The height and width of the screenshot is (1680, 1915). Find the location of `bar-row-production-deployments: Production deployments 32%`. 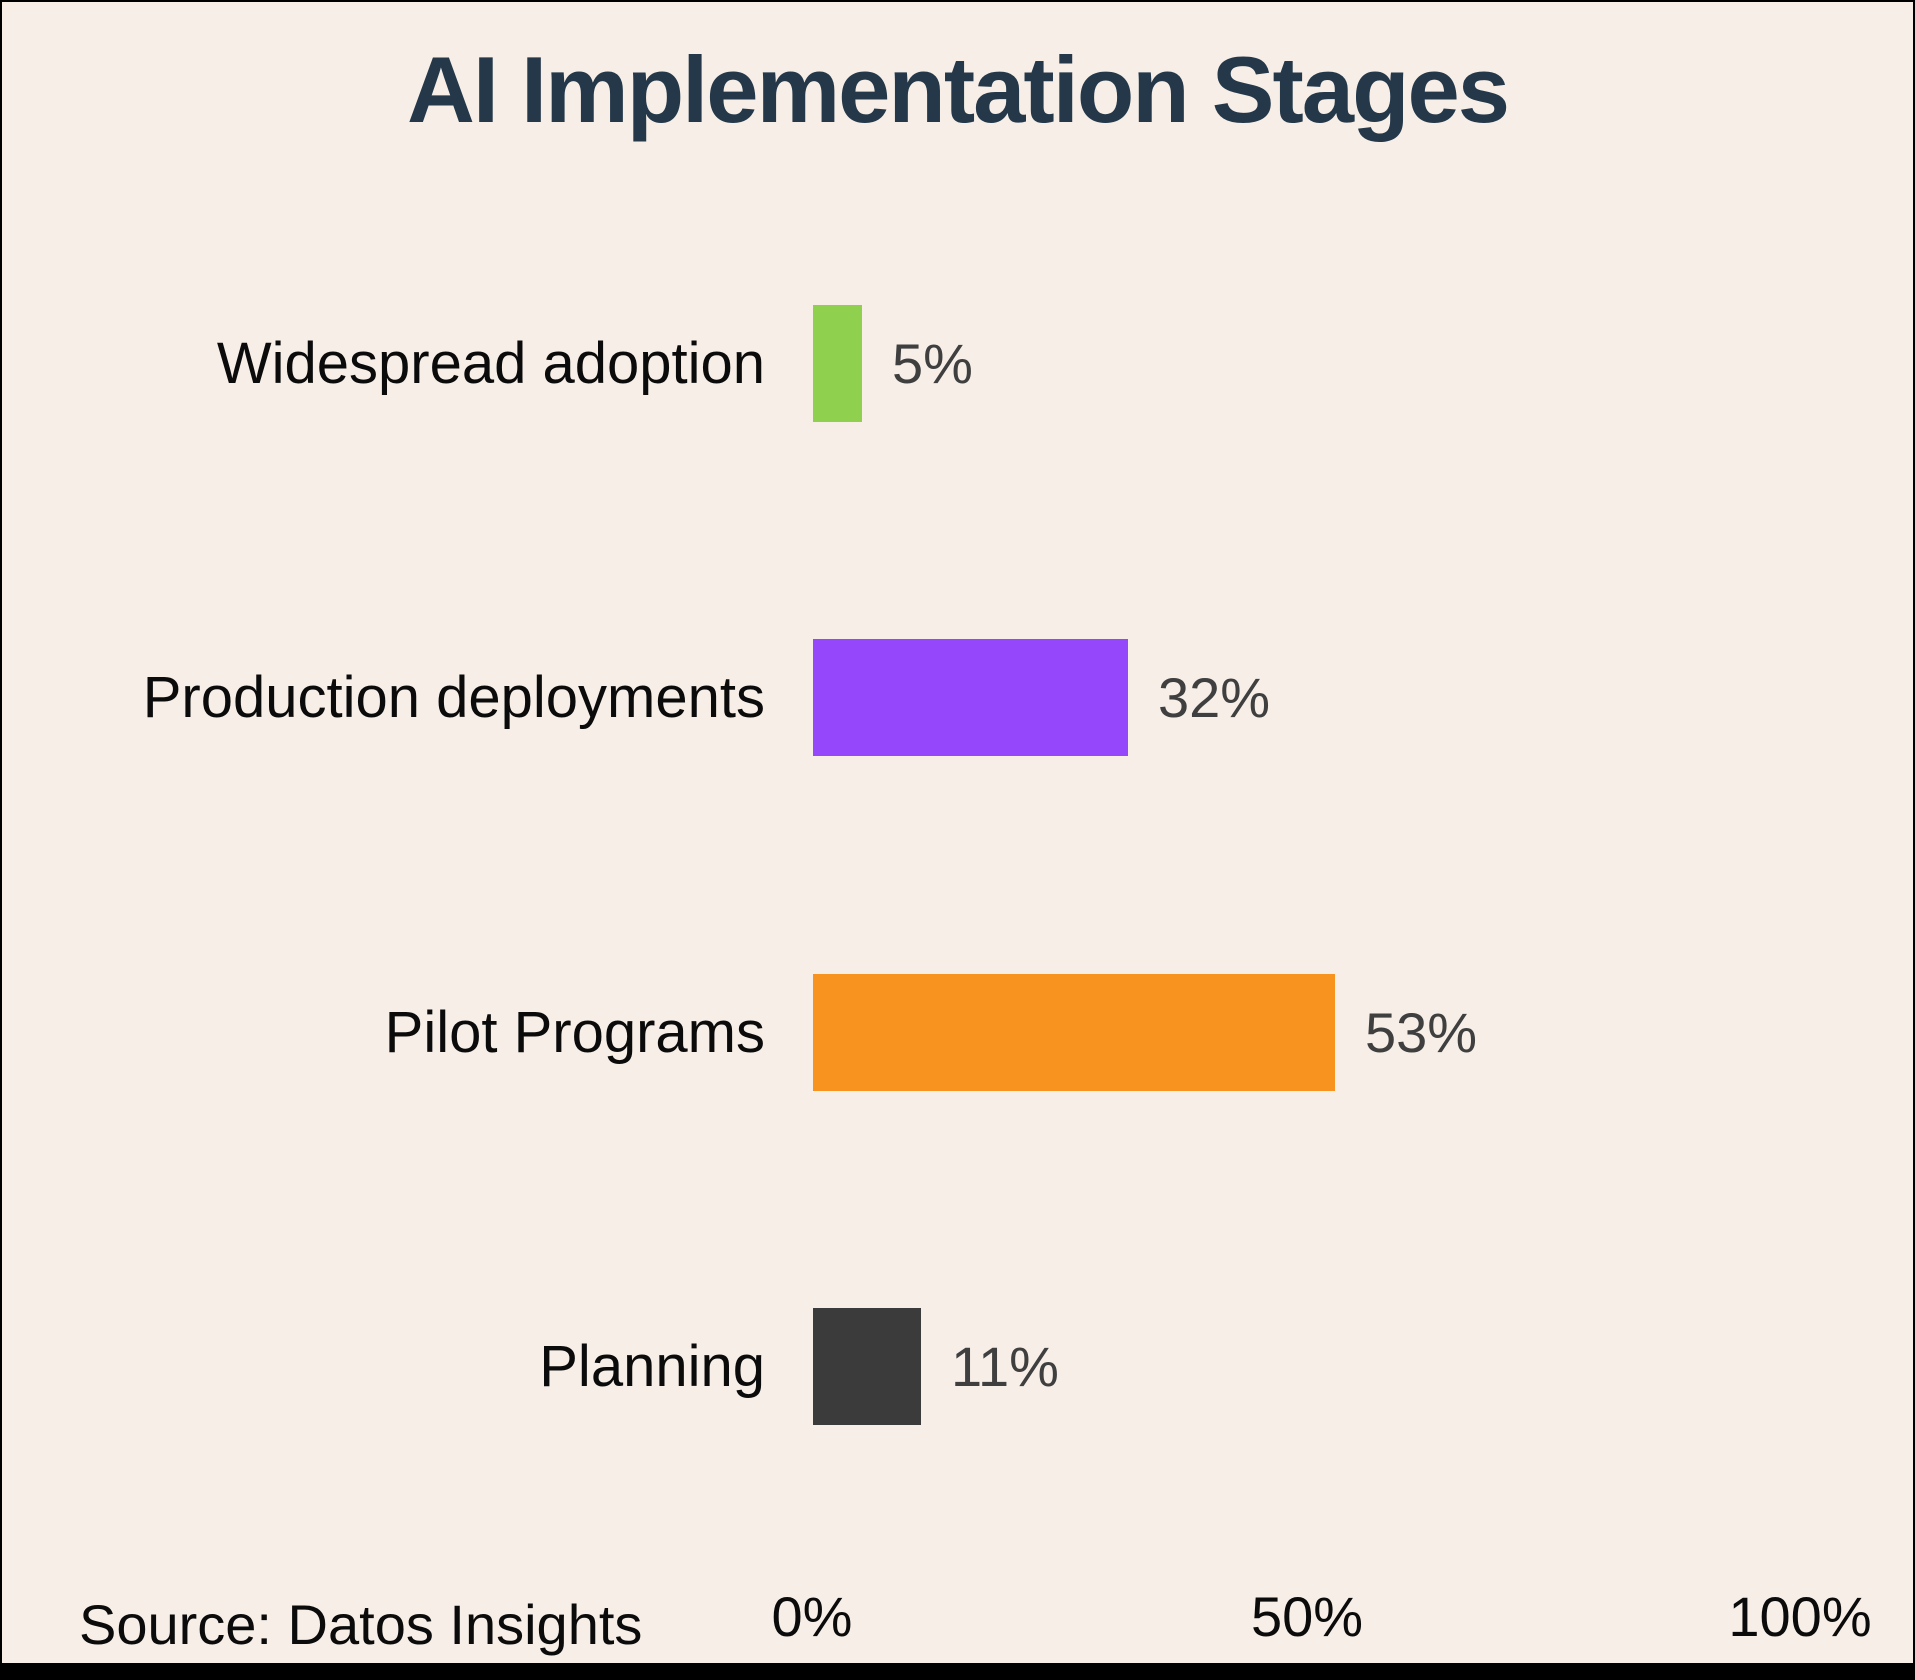

bar-row-production-deployments: Production deployments 32% is located at coordinates (636, 697).